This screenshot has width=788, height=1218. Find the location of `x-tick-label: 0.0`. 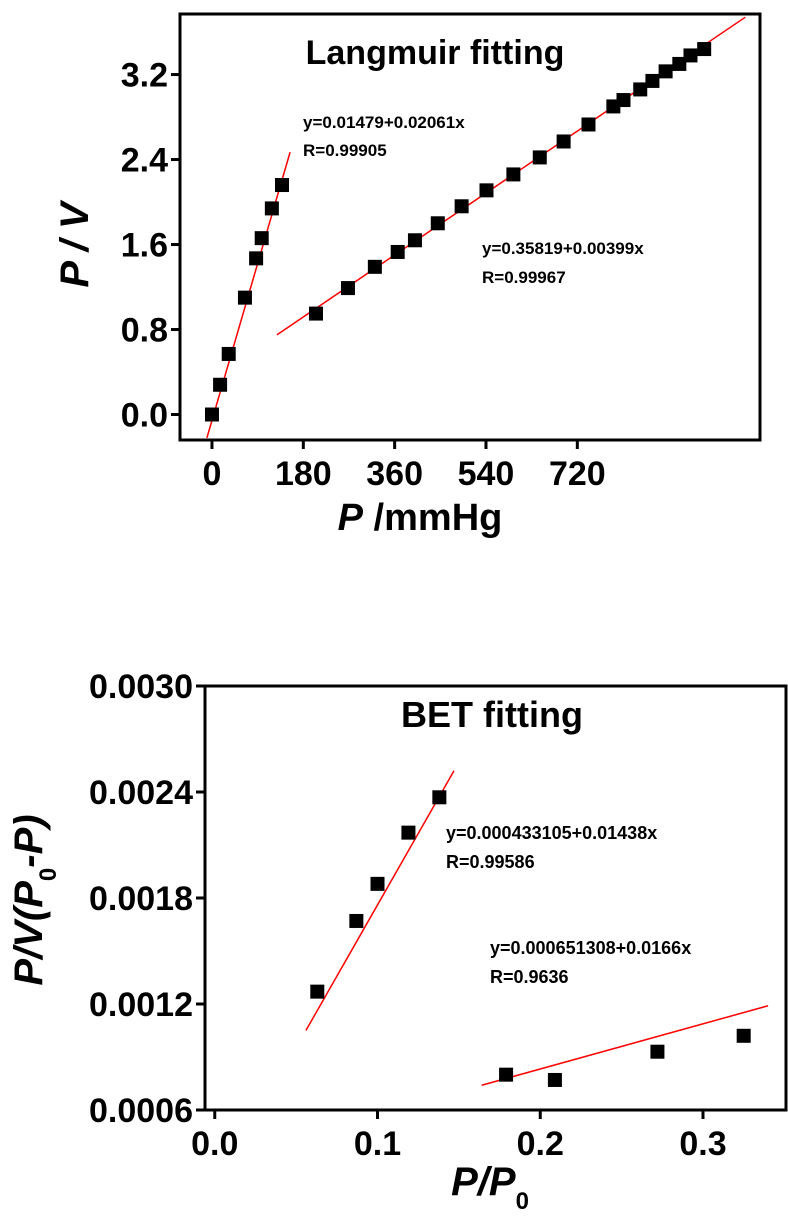

x-tick-label: 0.0 is located at coordinates (214, 1144).